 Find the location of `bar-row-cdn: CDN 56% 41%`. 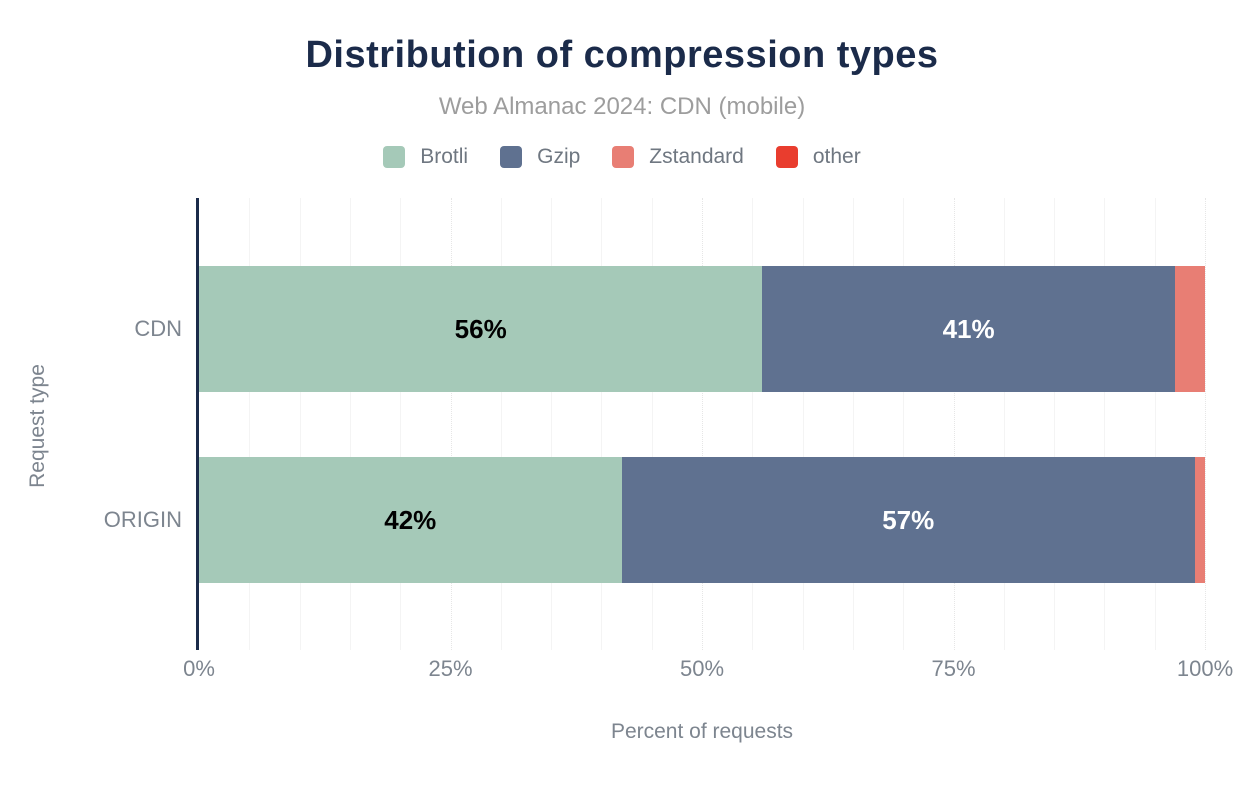

bar-row-cdn: CDN 56% 41% is located at coordinates (669, 329).